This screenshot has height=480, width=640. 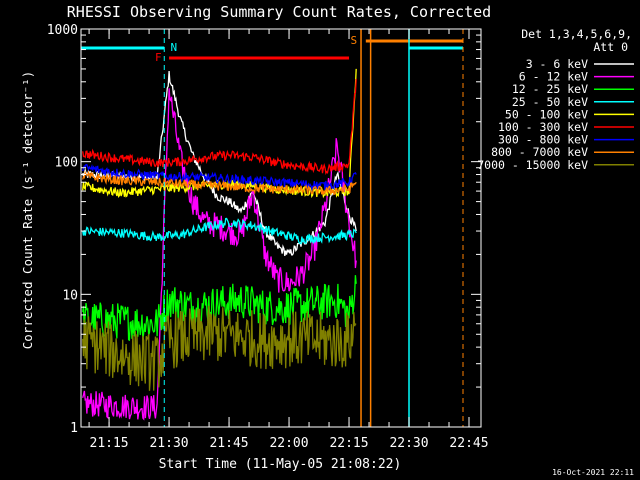 What do you see at coordinates (174, 47) in the screenshot?
I see `annotation-n: N` at bounding box center [174, 47].